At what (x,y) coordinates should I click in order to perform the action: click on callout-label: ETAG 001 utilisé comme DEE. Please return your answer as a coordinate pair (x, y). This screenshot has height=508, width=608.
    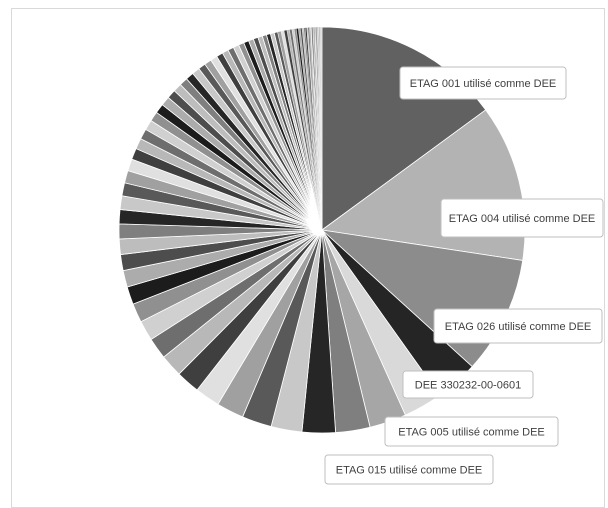
    Looking at the image, I should click on (483, 84).